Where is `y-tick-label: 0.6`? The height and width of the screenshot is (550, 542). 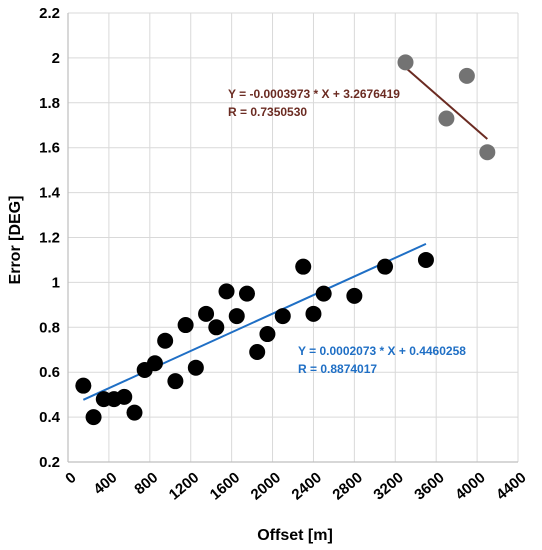 y-tick-label: 0.6 is located at coordinates (49, 372).